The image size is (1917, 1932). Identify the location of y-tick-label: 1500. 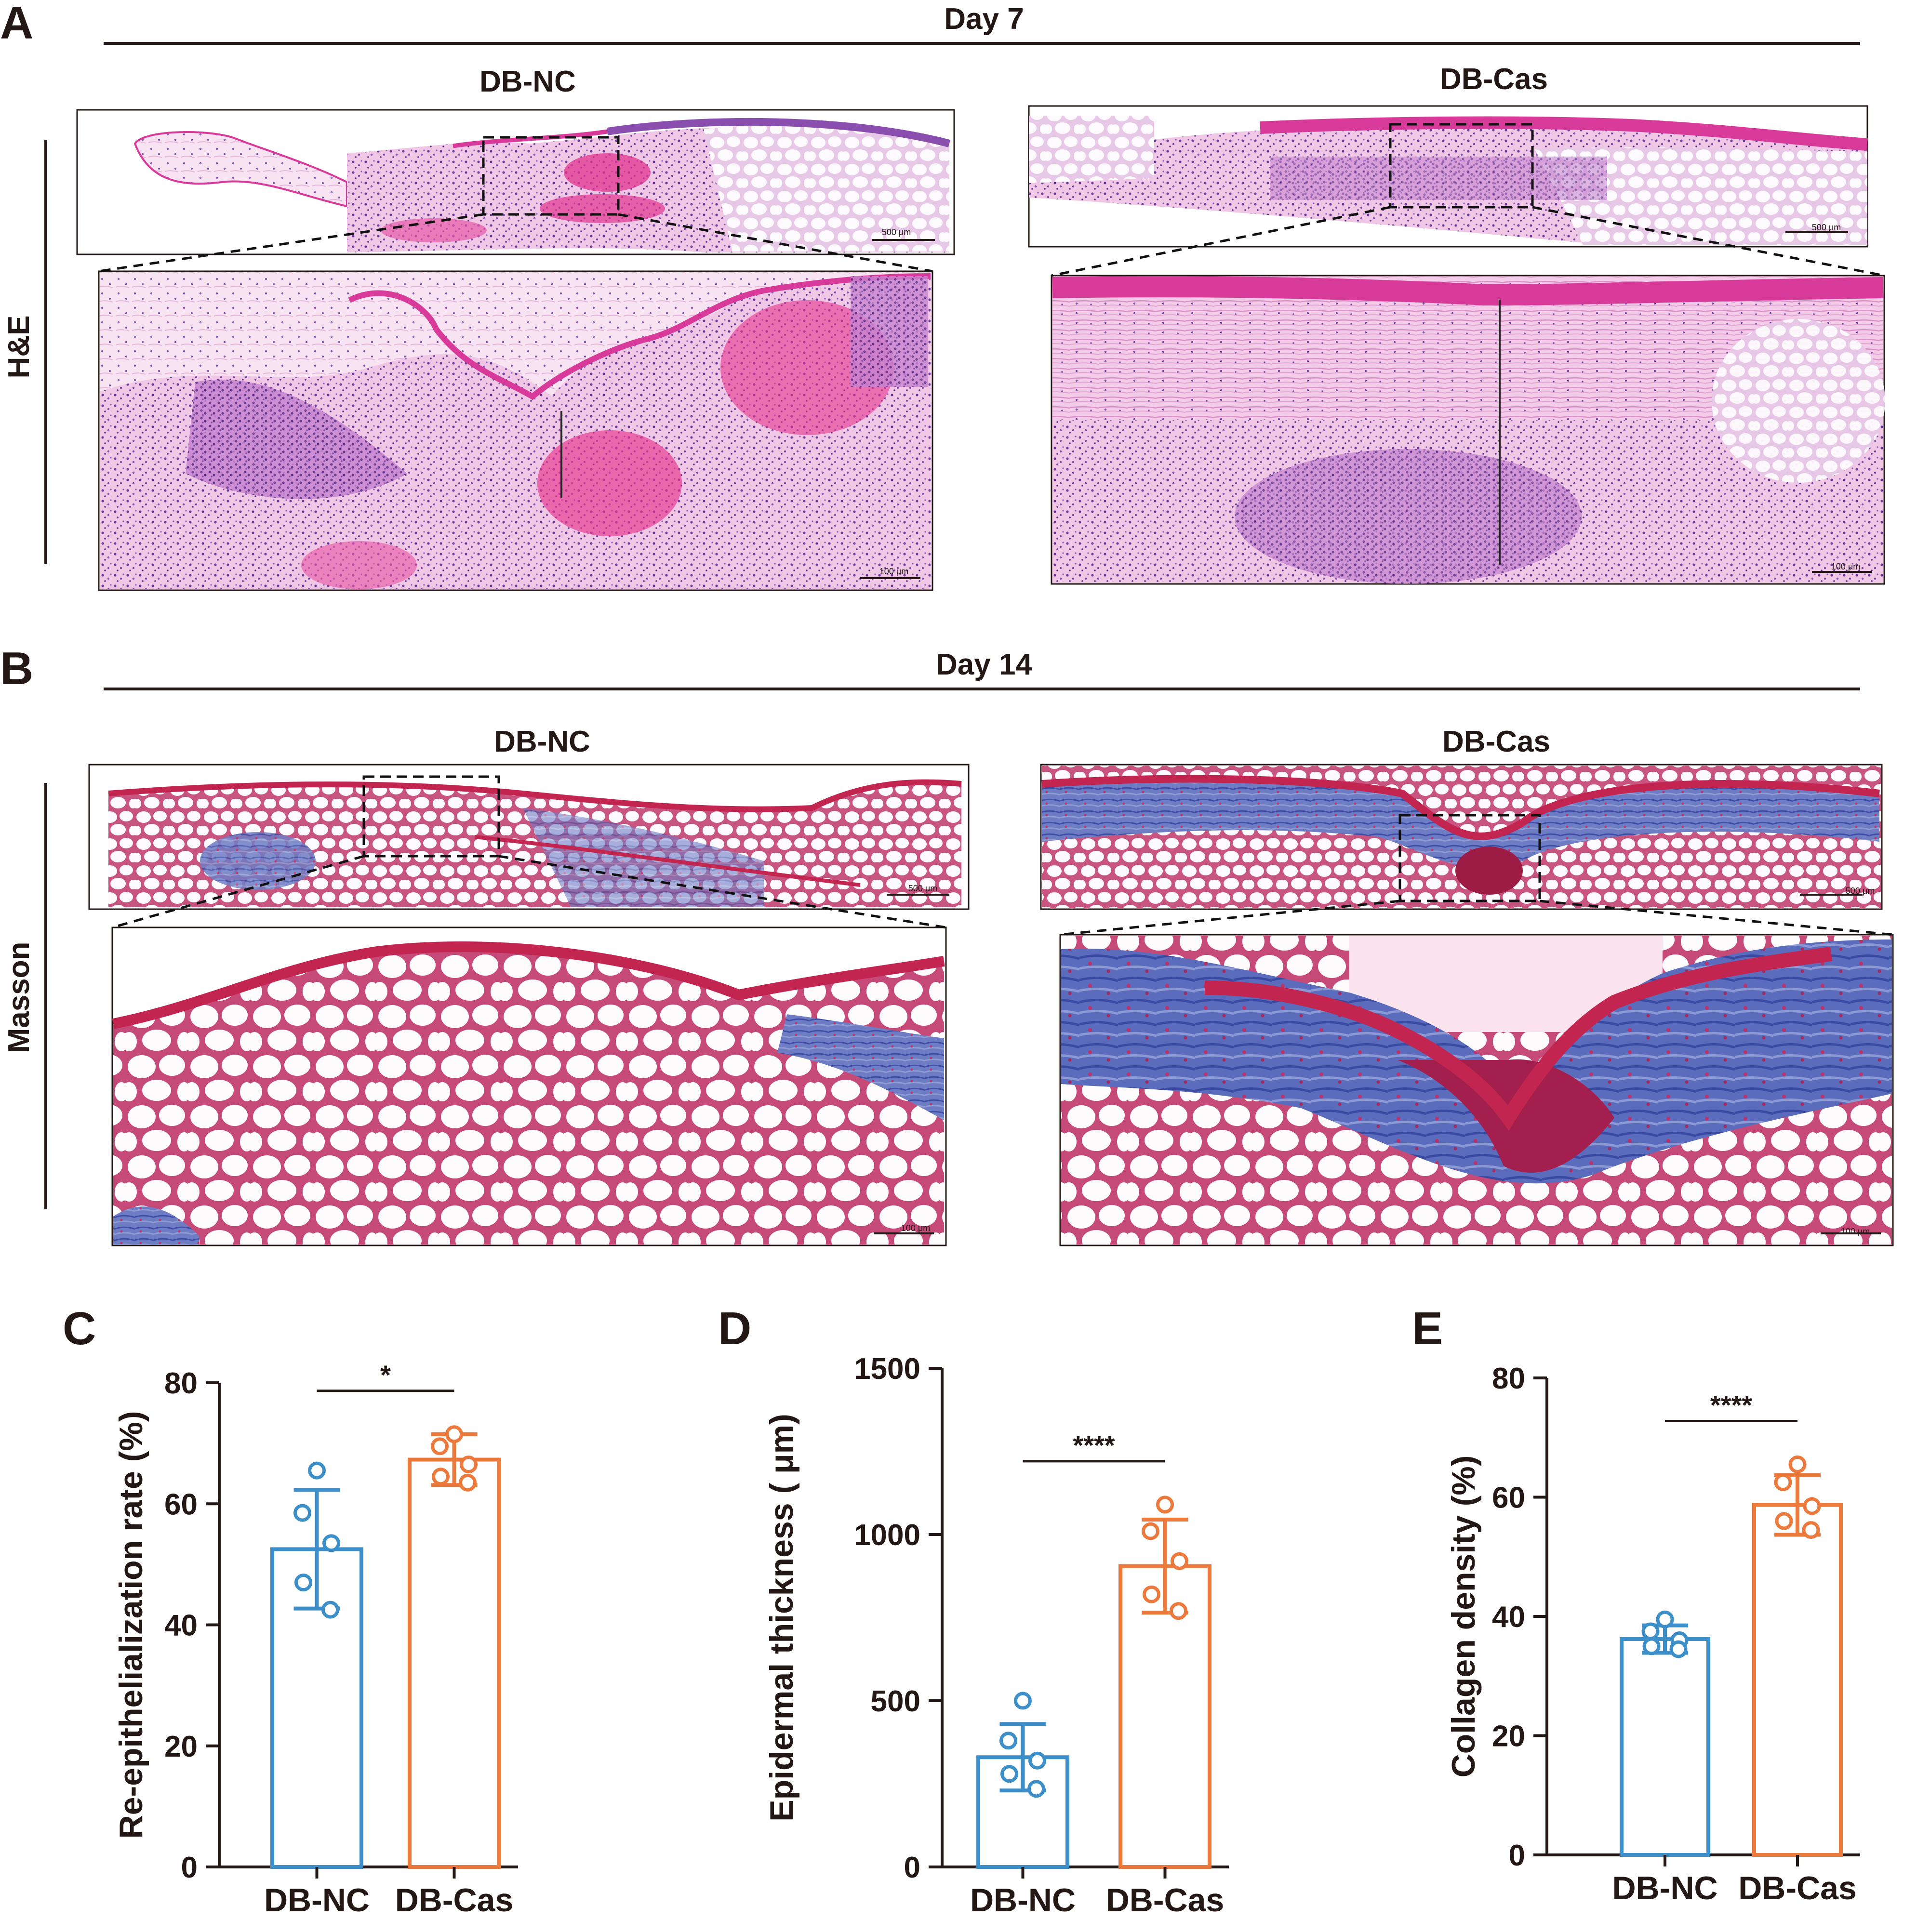
(887, 1369).